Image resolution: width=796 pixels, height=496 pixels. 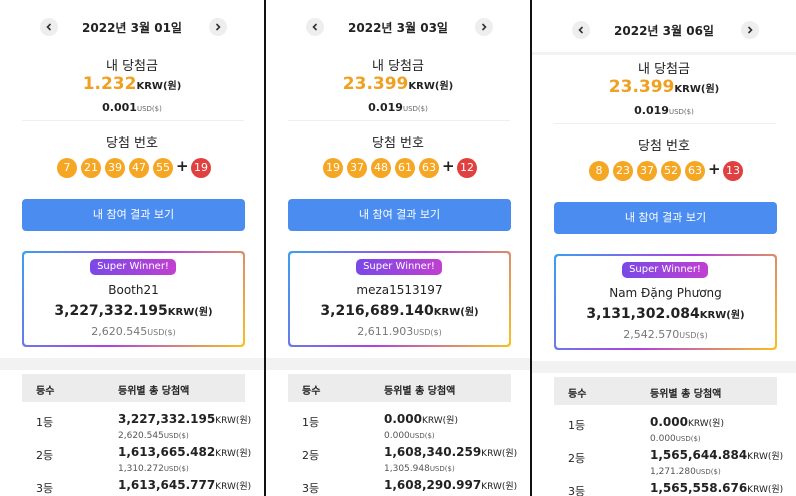 What do you see at coordinates (651, 110) in the screenshot?
I see `prize-usd: 0.019` at bounding box center [651, 110].